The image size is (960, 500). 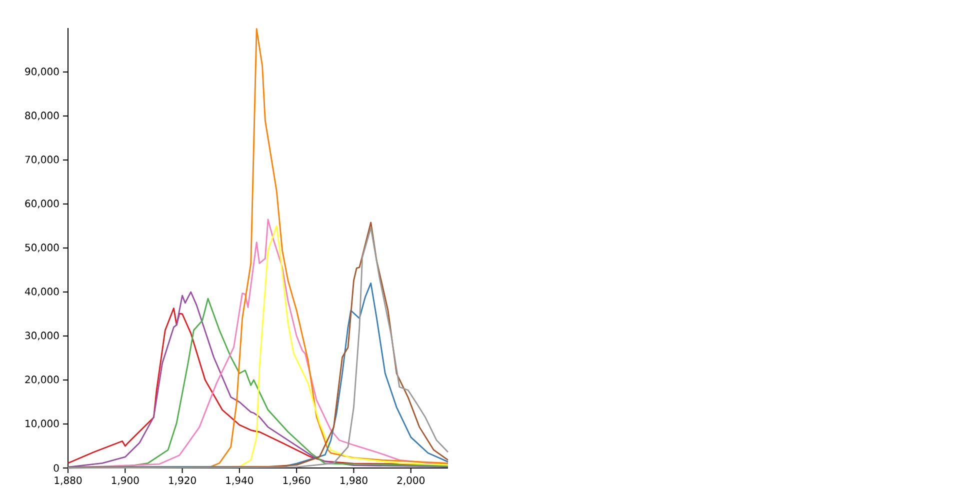 What do you see at coordinates (296, 481) in the screenshot?
I see `x-tick-label: 1,960` at bounding box center [296, 481].